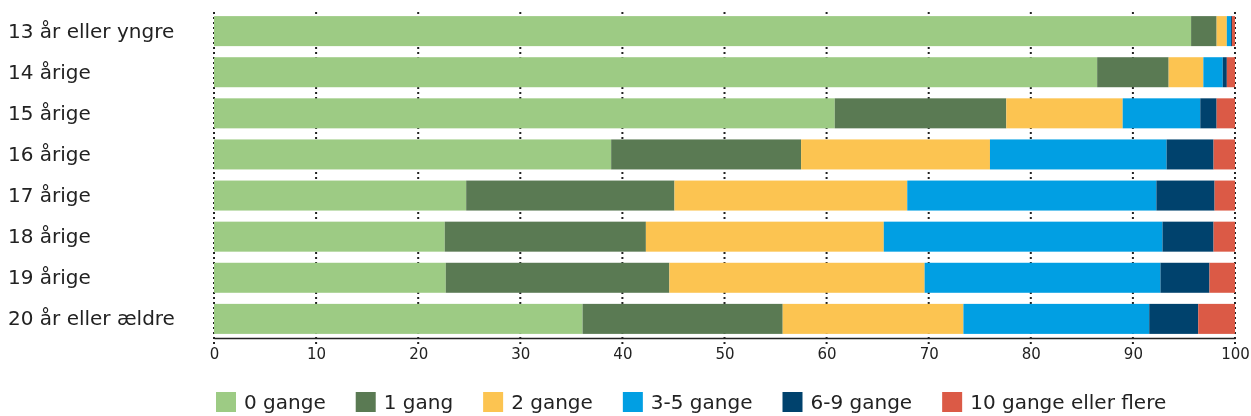  What do you see at coordinates (49, 194) in the screenshot?
I see `y-tick-label: 17 årige` at bounding box center [49, 194].